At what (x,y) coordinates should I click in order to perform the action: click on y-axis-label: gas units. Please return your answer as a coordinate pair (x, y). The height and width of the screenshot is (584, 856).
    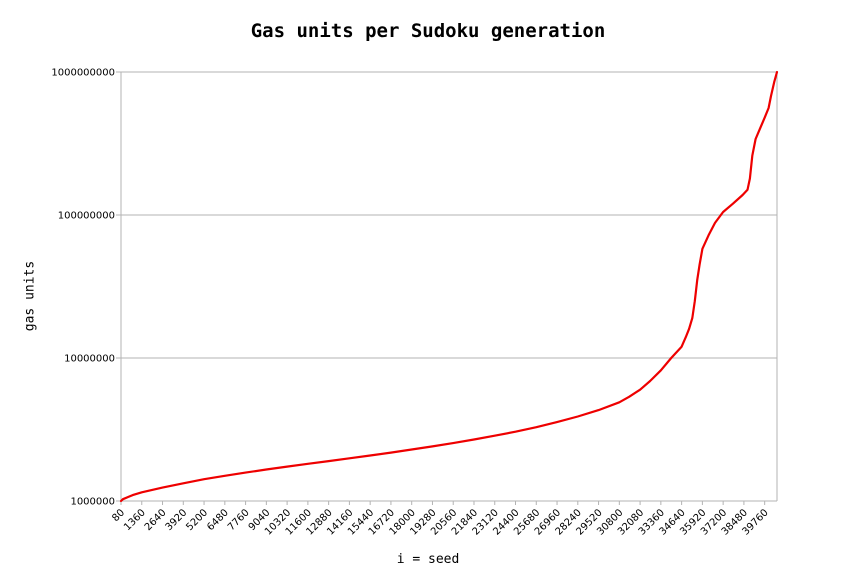
    Looking at the image, I should click on (30, 296).